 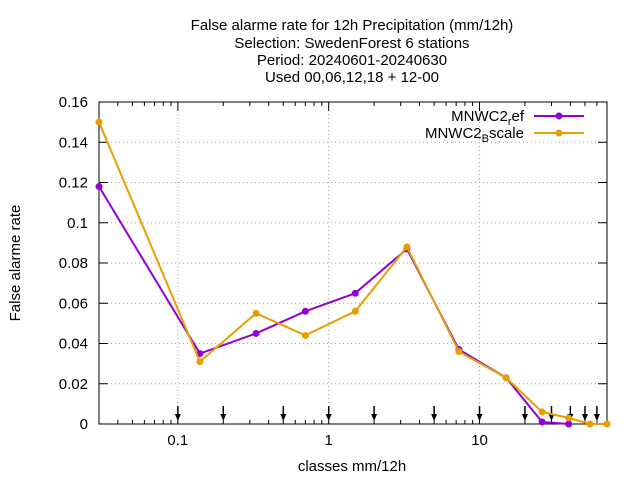 I want to click on title-line-4: Used 00,06,12,18 + 12-00, so click(x=352, y=77).